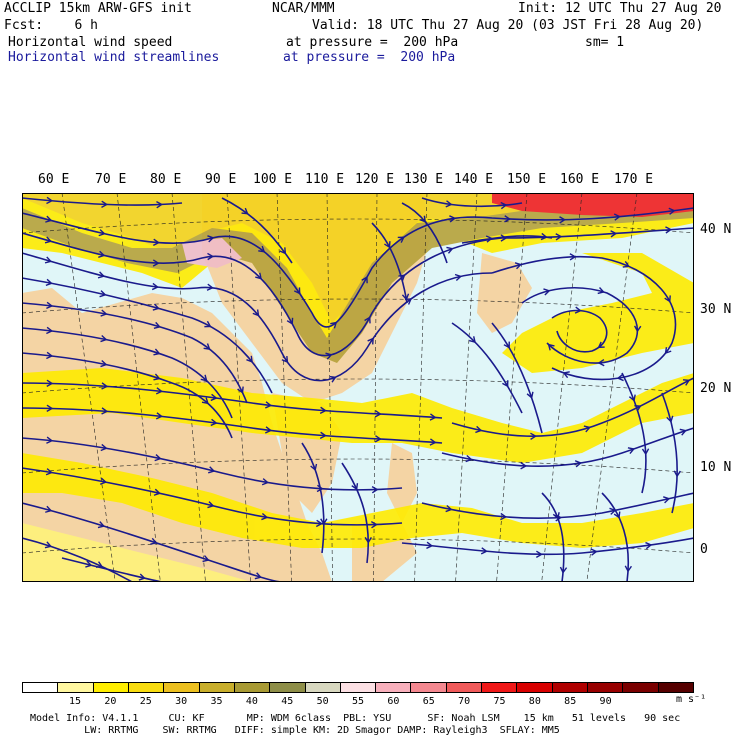  Describe the element at coordinates (605, 701) in the screenshot. I see `colorbar-tick-label: 90` at that location.